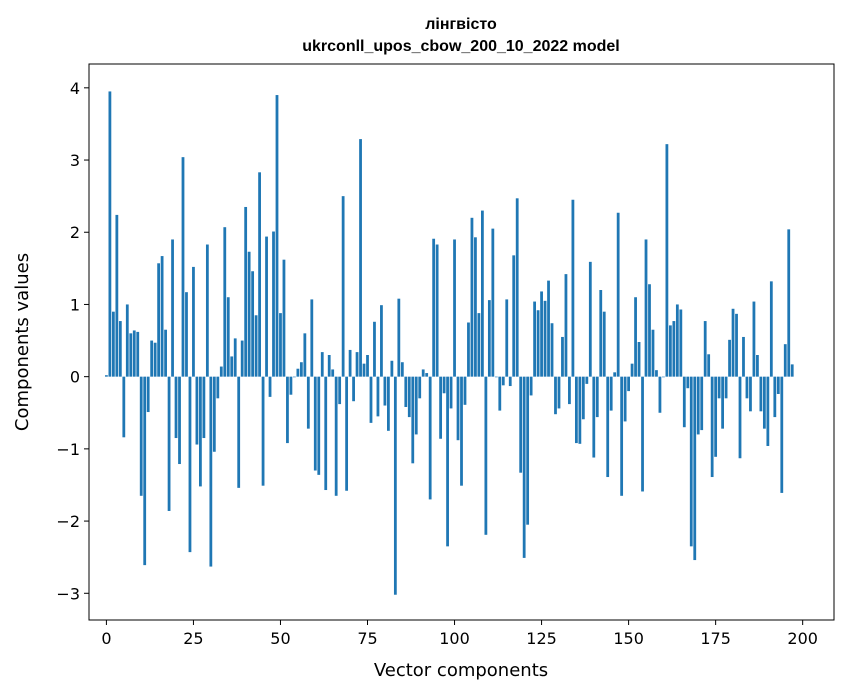 The height and width of the screenshot is (696, 847). What do you see at coordinates (75, 304) in the screenshot?
I see `y-tick-label: 1` at bounding box center [75, 304].